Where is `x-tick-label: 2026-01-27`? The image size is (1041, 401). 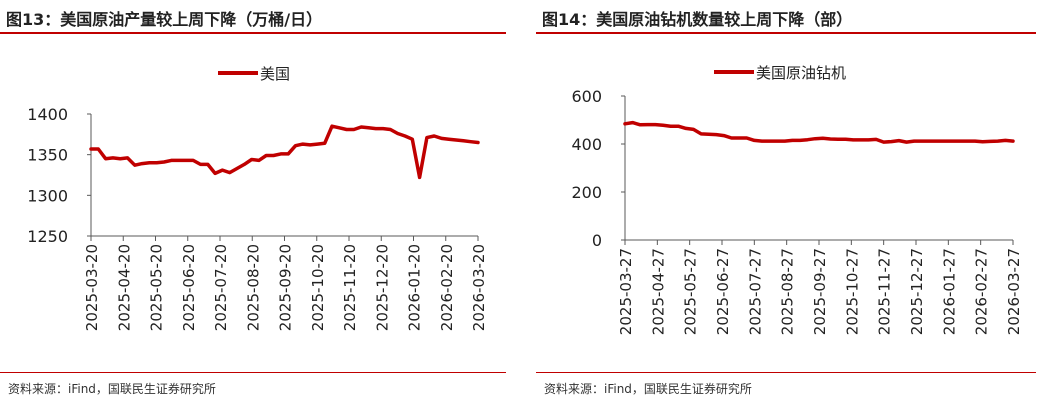 x-tick-label: 2026-01-27 is located at coordinates (949, 291).